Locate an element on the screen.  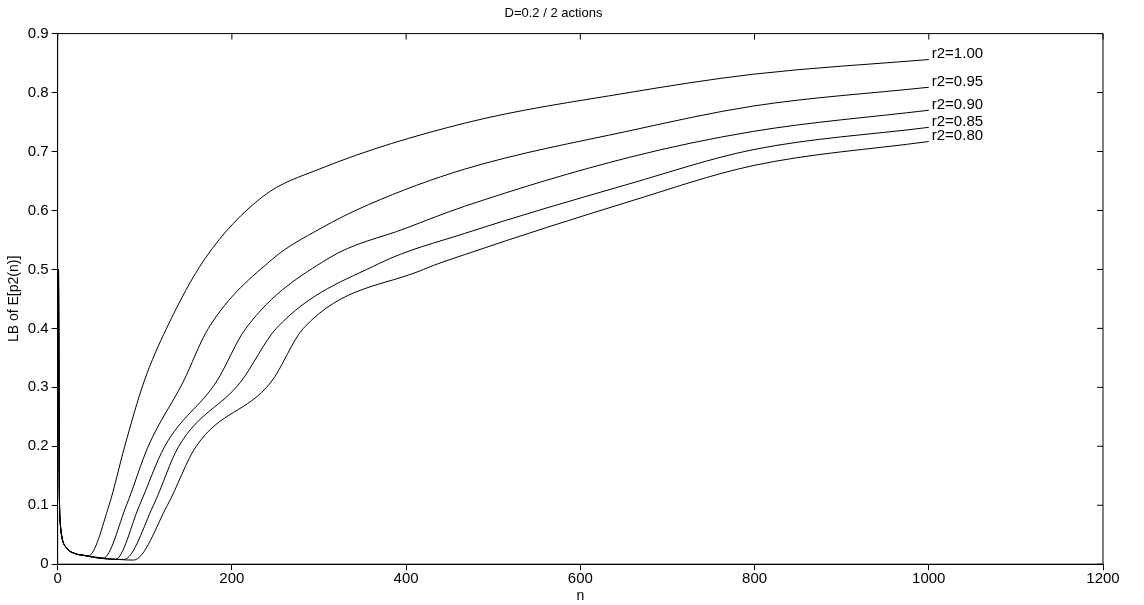
y-tick-label: 0.2 is located at coordinates (38, 445).